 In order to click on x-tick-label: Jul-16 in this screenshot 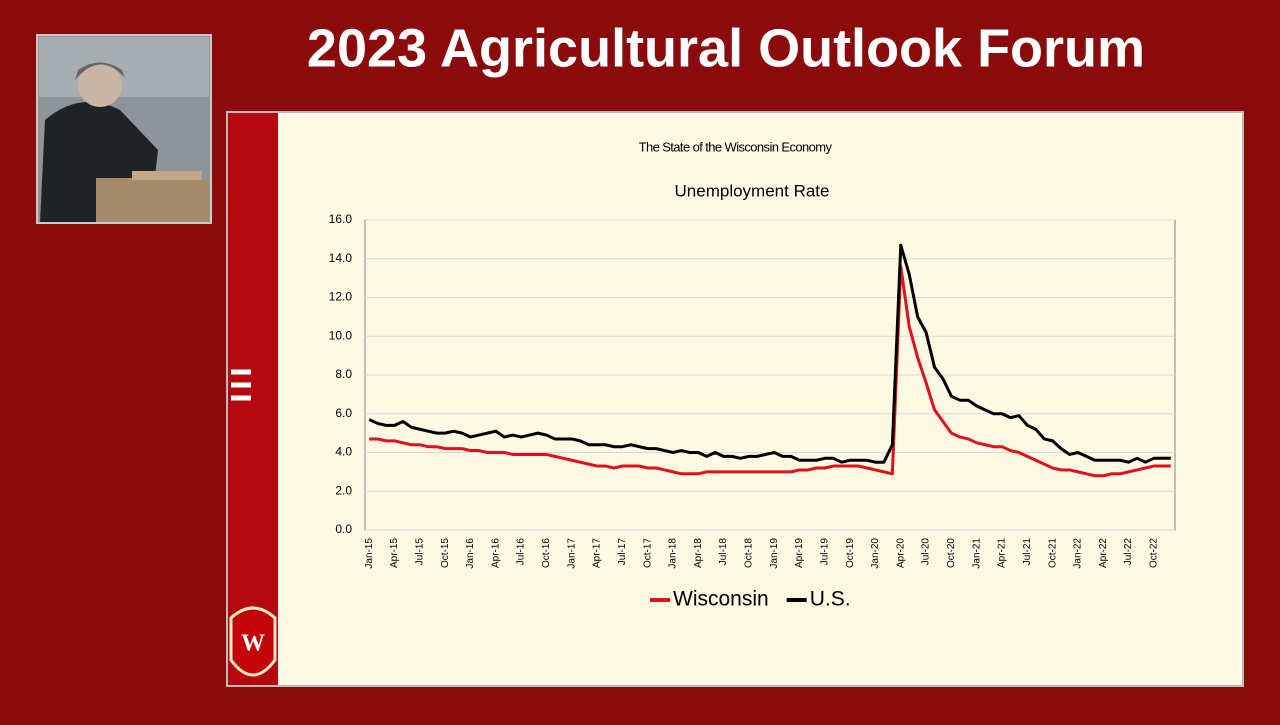, I will do `click(521, 552)`.